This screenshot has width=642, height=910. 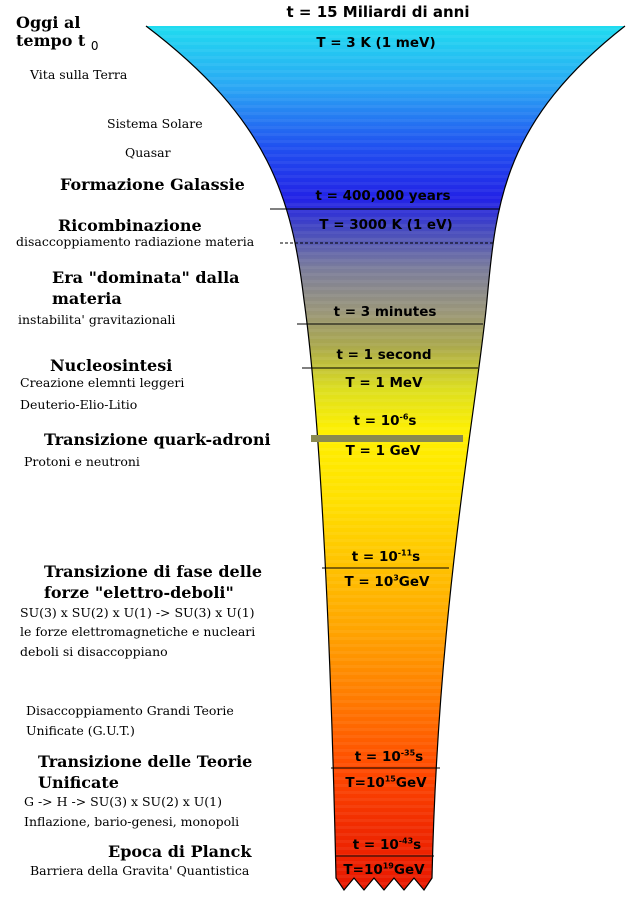 I want to click on label-forces-decouple-2: deboli si disaccoppiano, so click(x=94, y=651).